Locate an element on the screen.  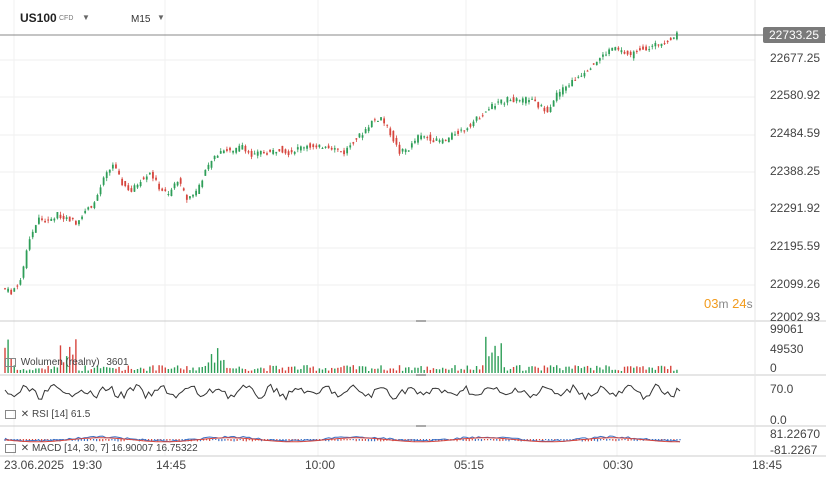
rsi-panel-label: ✕ RSI [14] 61.5 is located at coordinates (47, 414).